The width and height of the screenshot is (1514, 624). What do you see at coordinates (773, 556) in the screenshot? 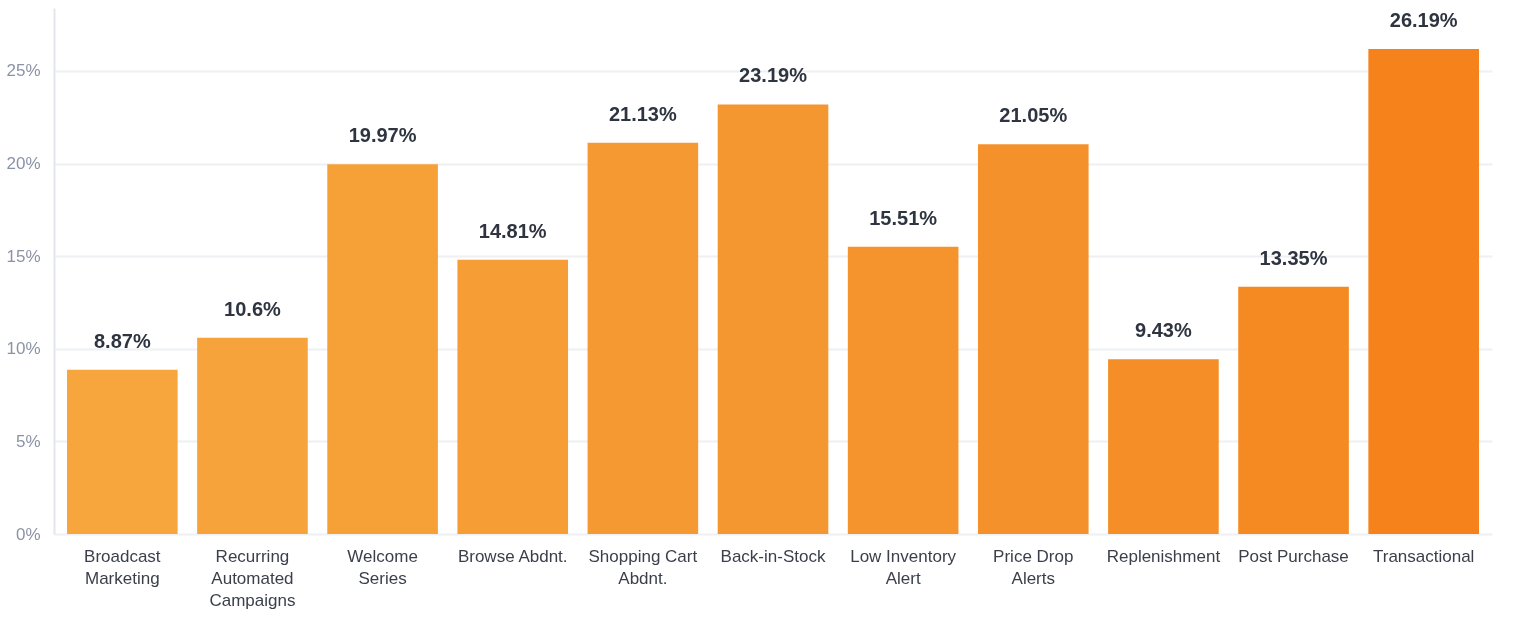
I see `x-tick-label: Back-in-Stock` at bounding box center [773, 556].